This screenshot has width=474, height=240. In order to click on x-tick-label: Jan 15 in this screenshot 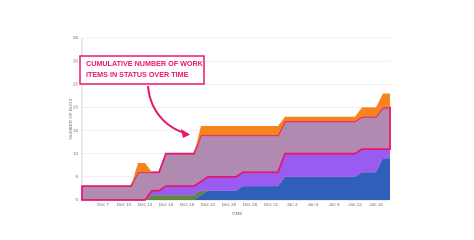, I will do `click(376, 204)`.